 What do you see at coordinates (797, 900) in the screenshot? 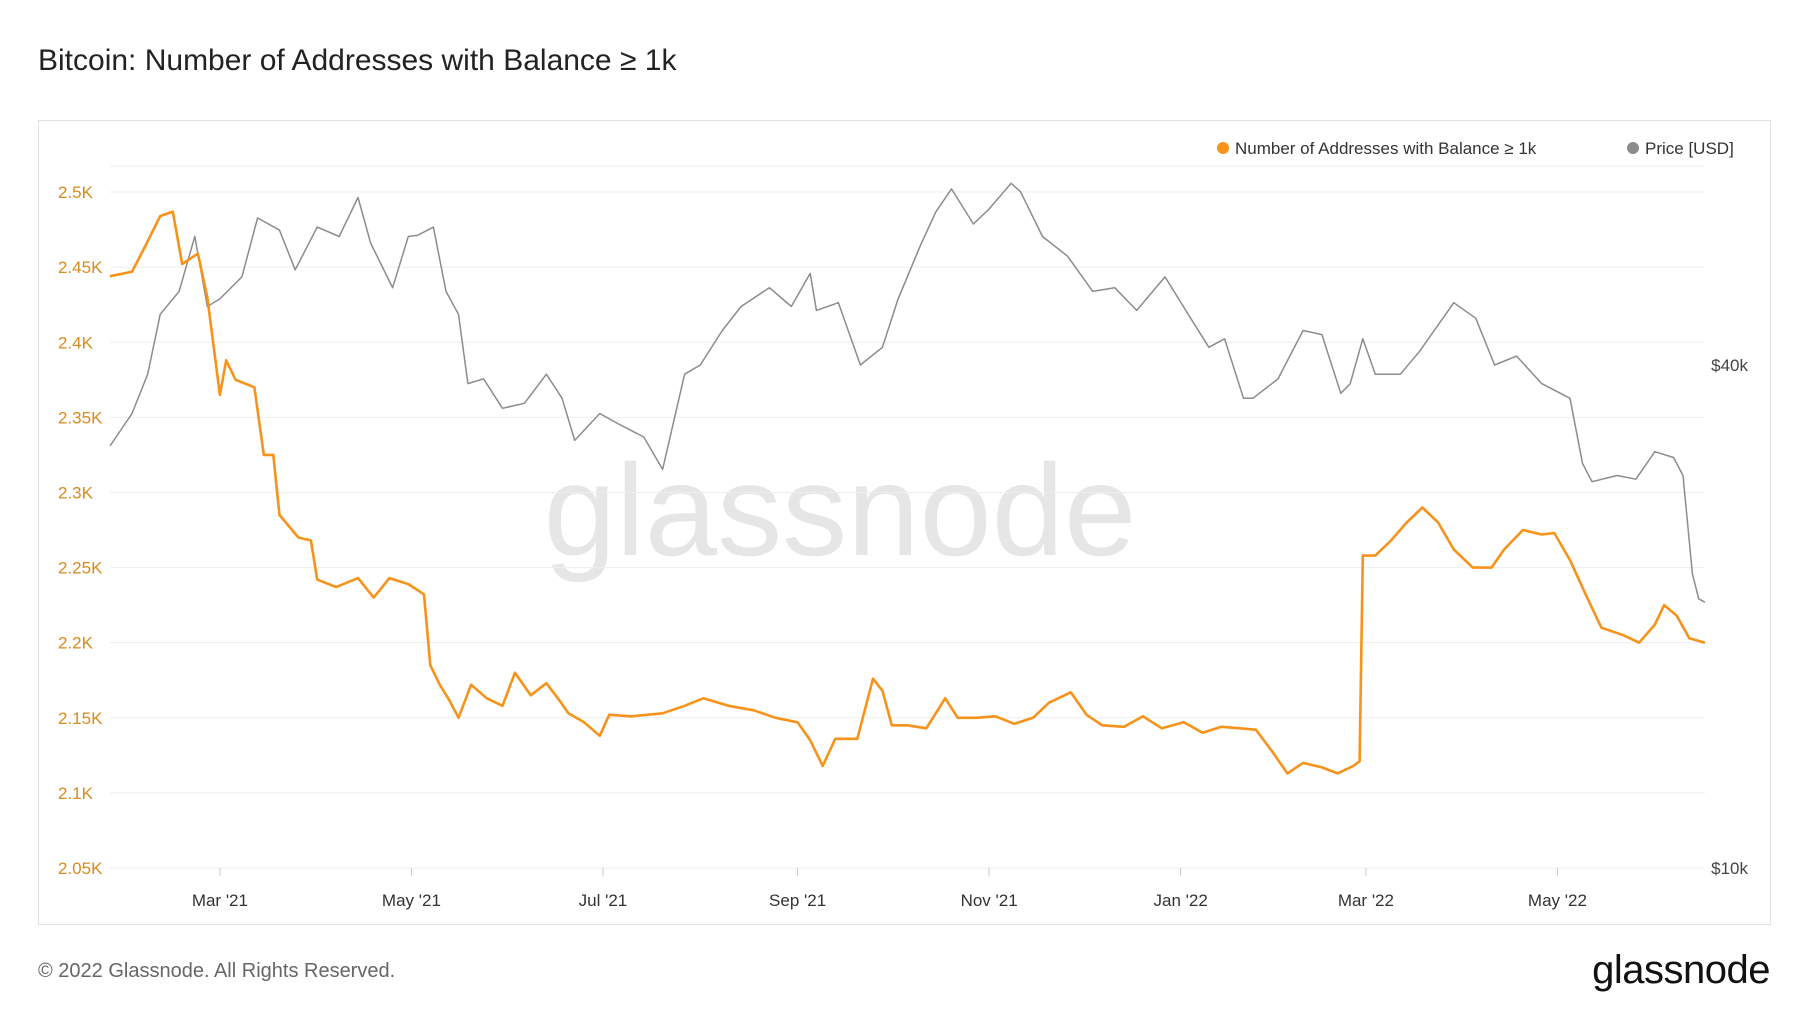
I see `x-axis-tick-label: Sep '21` at bounding box center [797, 900].